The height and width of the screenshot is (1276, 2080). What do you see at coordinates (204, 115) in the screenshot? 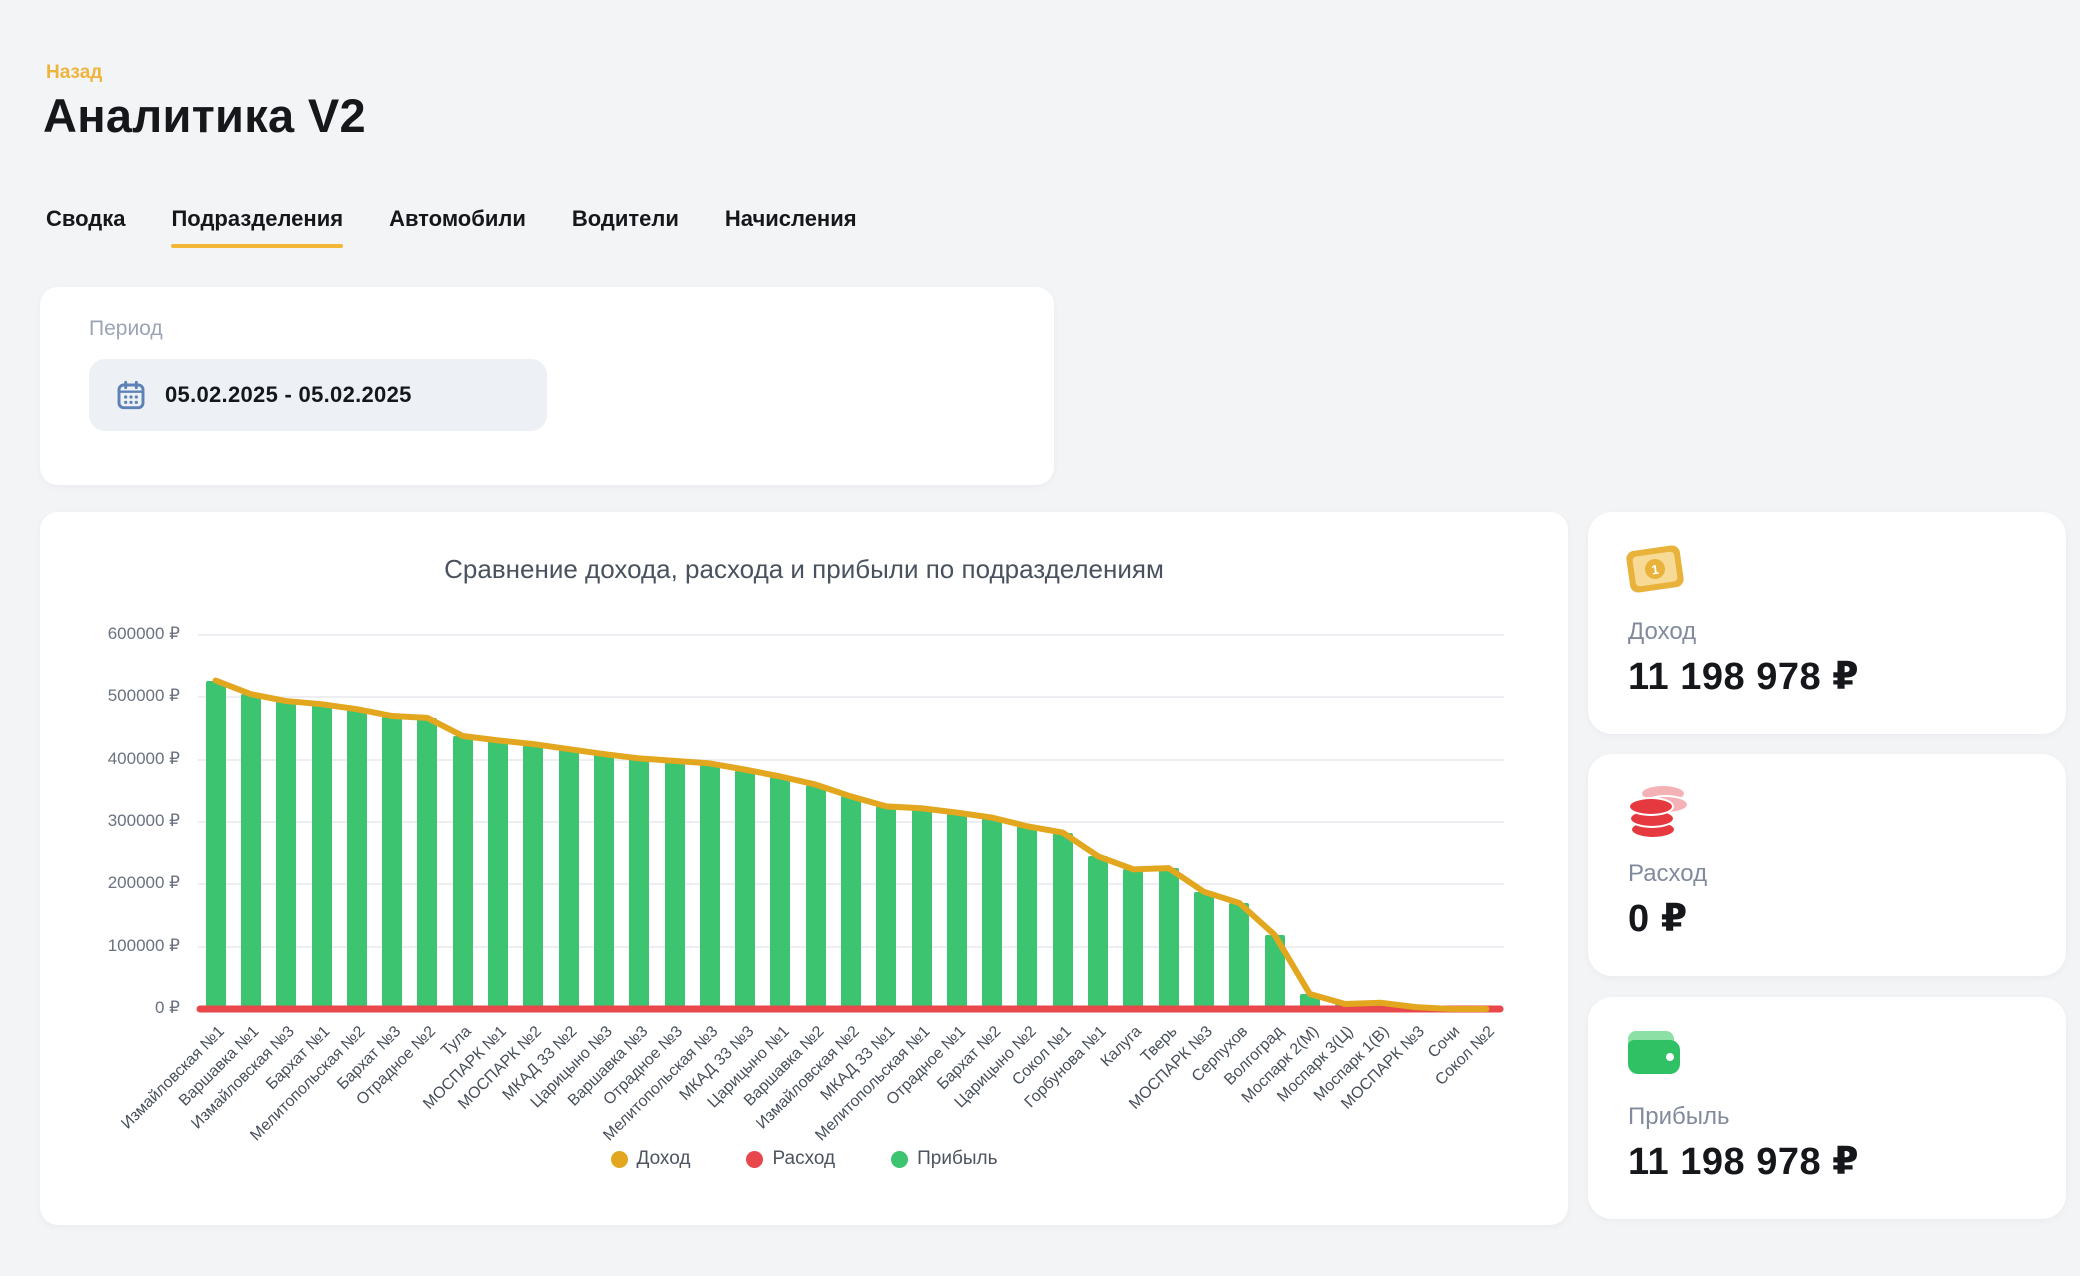
I see `page-title: Аналитика V2` at bounding box center [204, 115].